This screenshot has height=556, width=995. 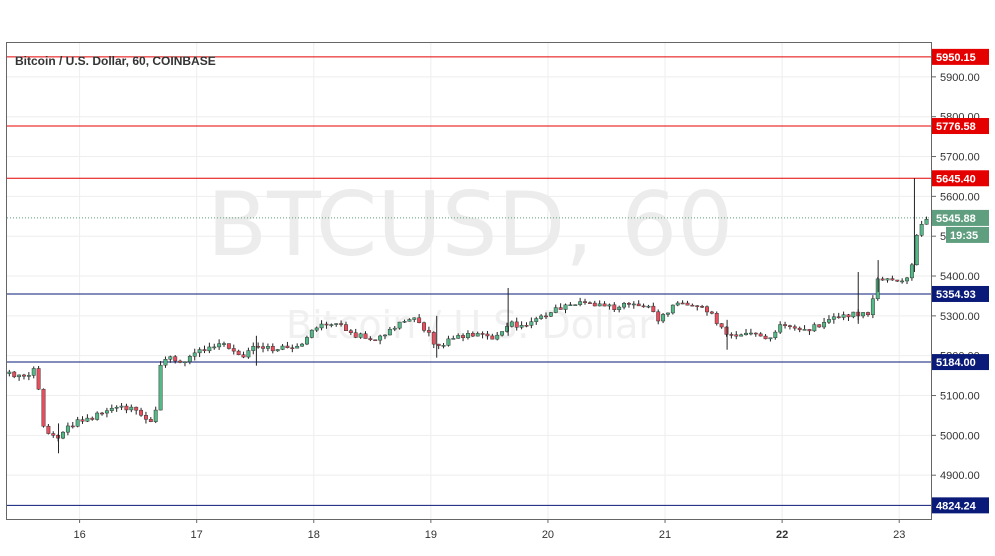 I want to click on y-tick-label: 5900.00, so click(x=960, y=78).